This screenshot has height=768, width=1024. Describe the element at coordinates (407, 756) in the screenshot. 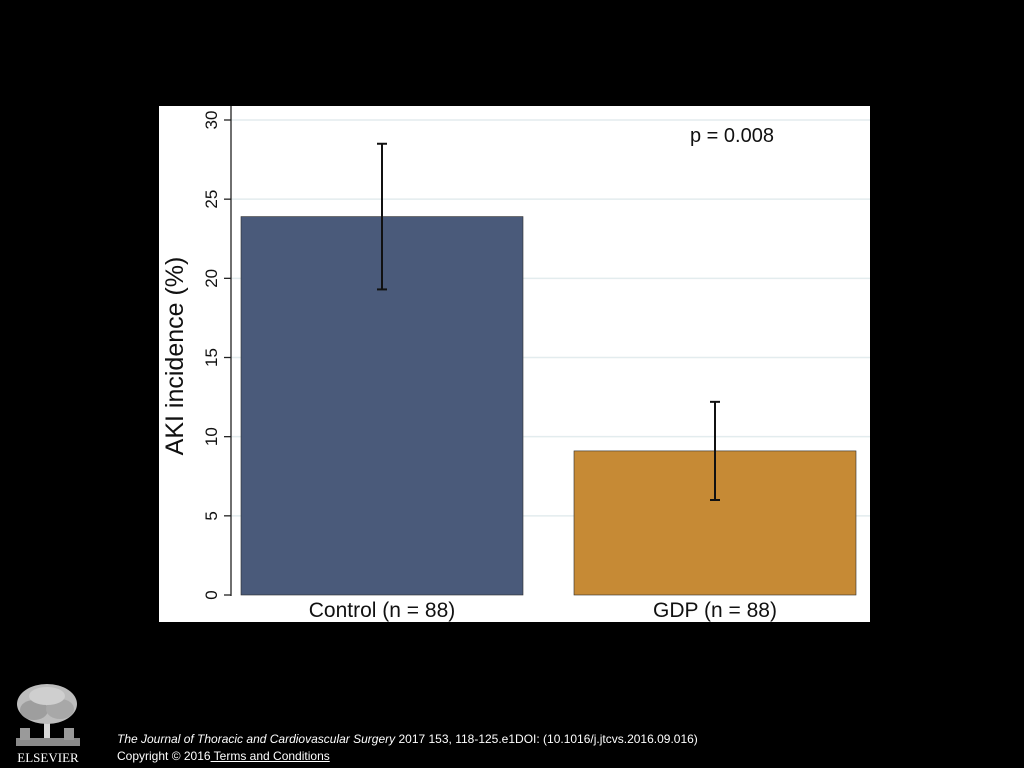

I see `copyright-line: Copyright © 2016 Terms and Conditions` at that location.